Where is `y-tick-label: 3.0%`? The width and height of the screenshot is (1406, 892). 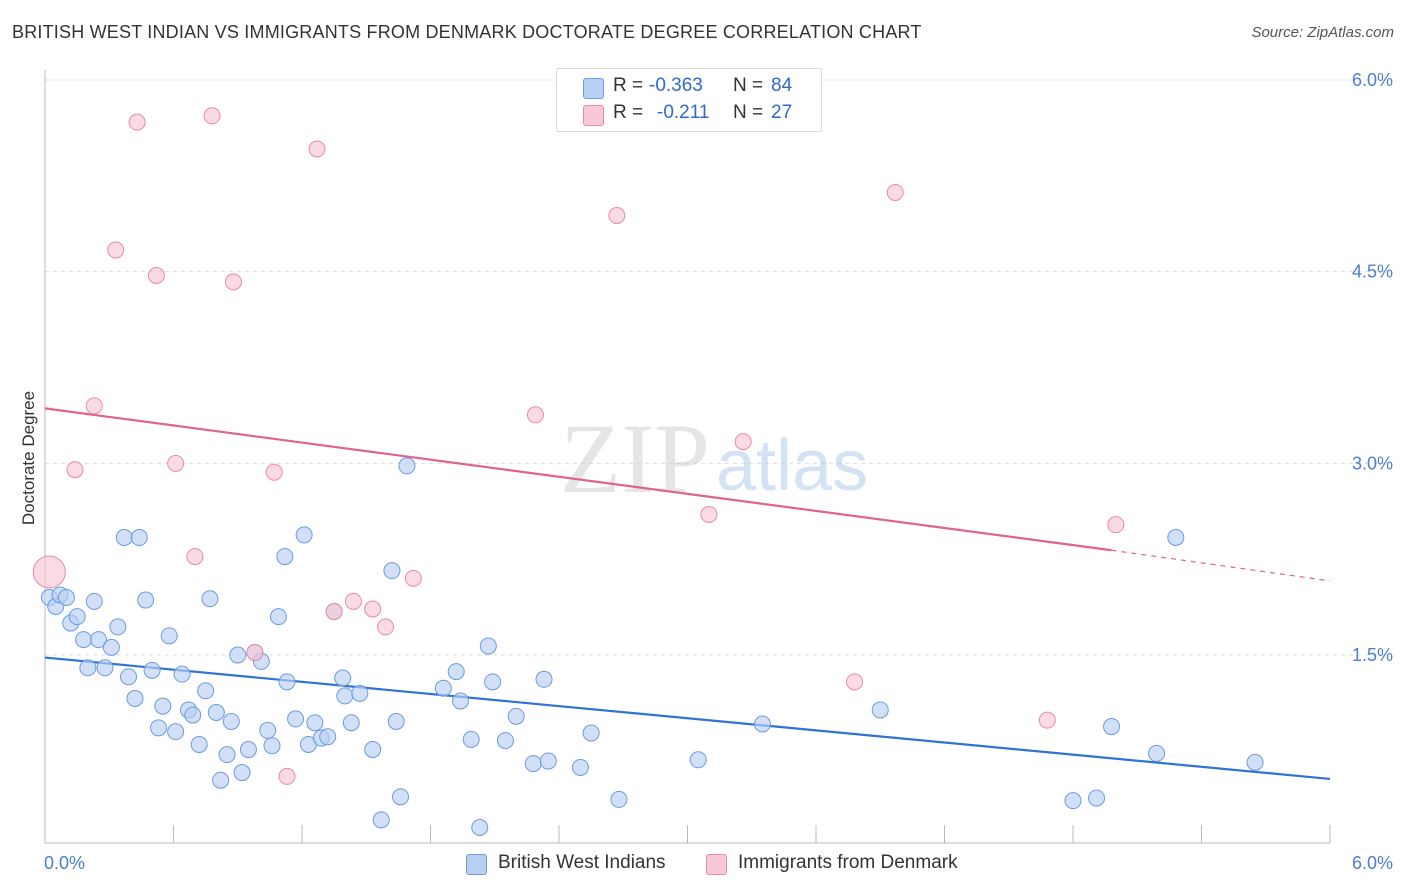 y-tick-label: 3.0% is located at coordinates (1372, 463).